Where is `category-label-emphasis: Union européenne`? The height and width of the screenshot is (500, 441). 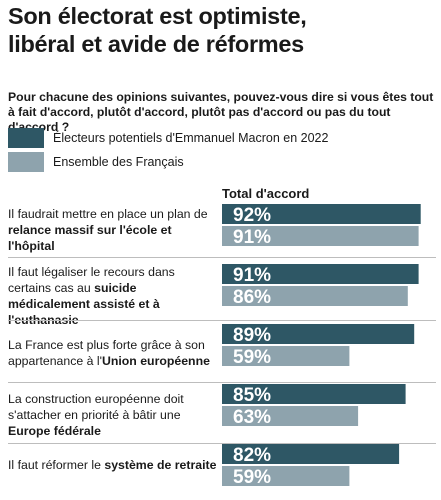
category-label-emphasis: Union européenne is located at coordinates (155, 361).